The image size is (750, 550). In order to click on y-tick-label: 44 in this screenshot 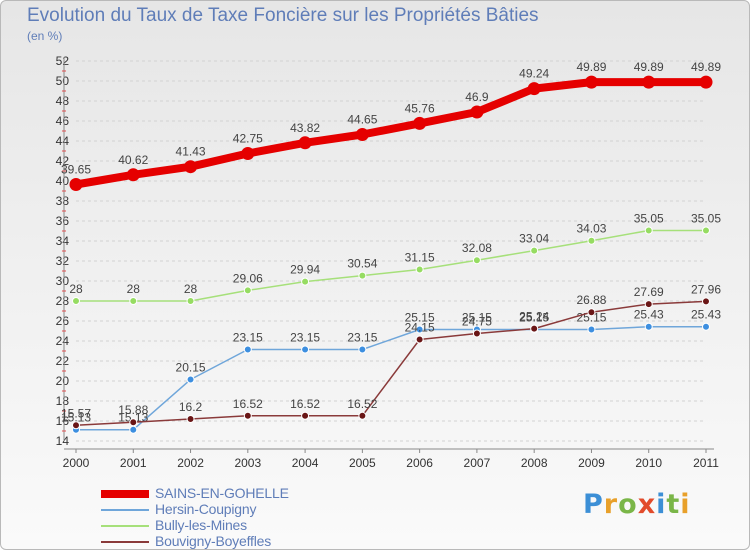, I will do `click(63, 141)`.